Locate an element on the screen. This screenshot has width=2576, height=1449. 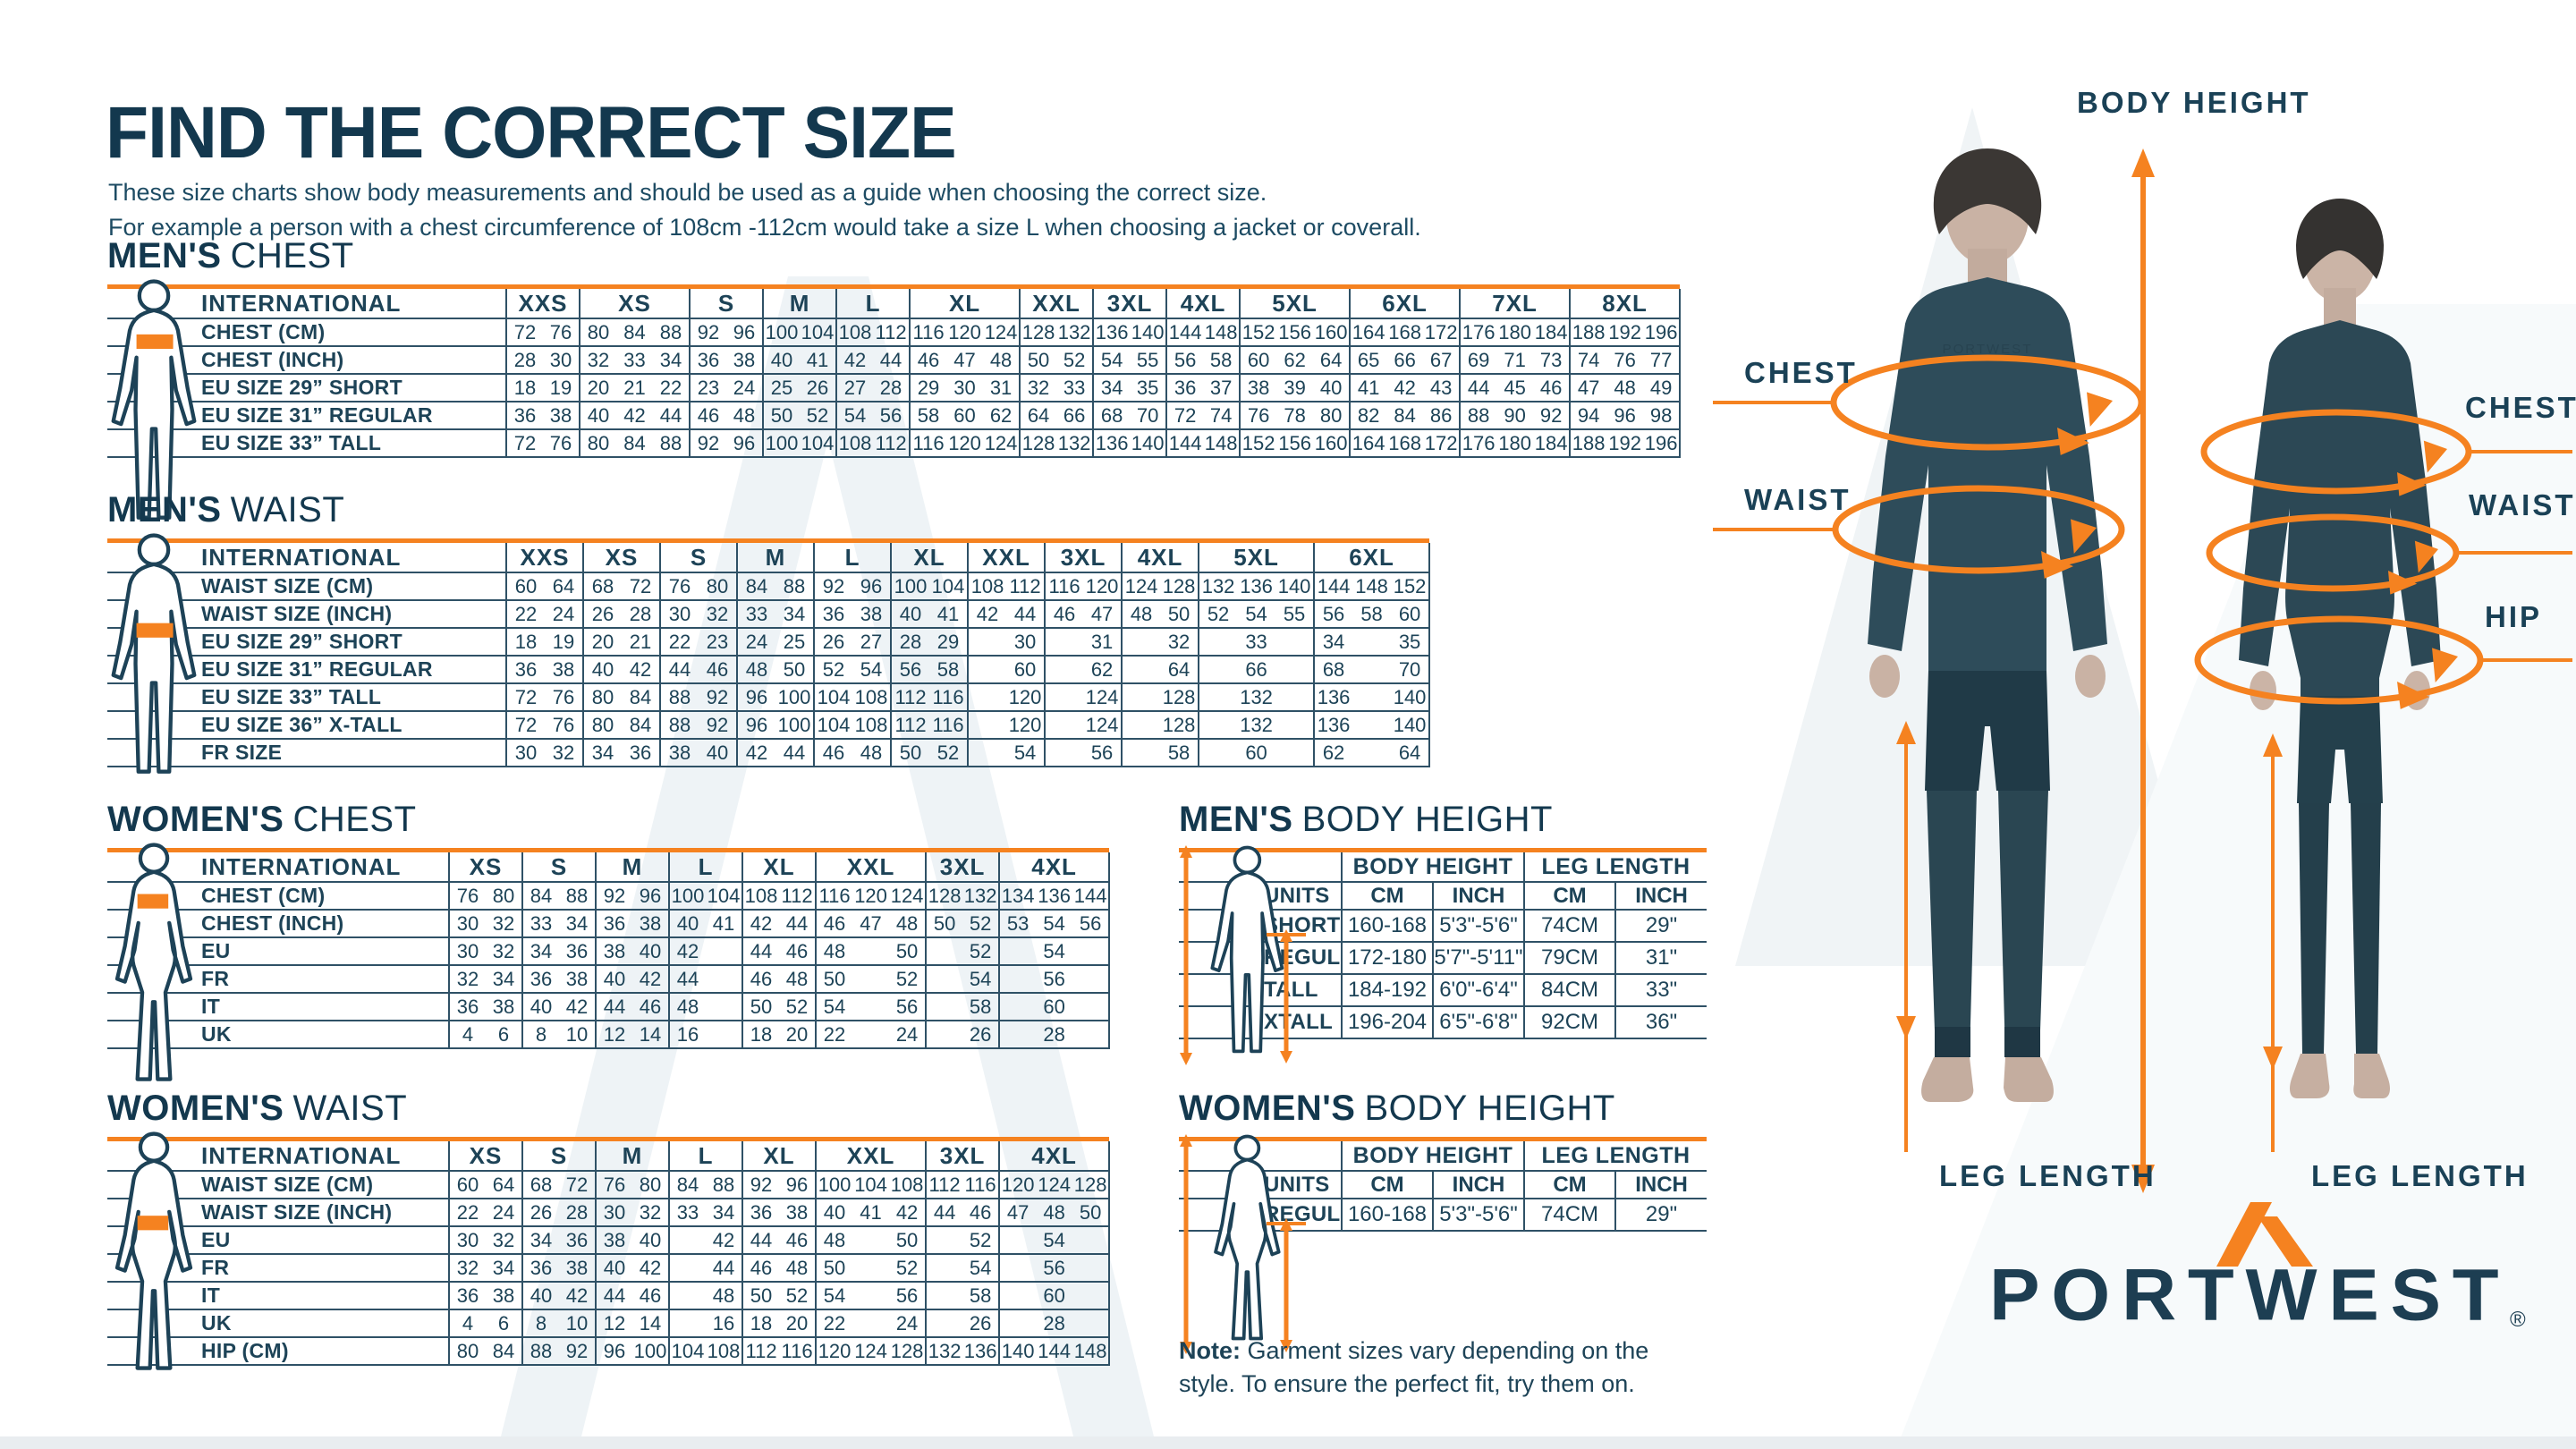
size-cell: 30 is located at coordinates (679, 614).